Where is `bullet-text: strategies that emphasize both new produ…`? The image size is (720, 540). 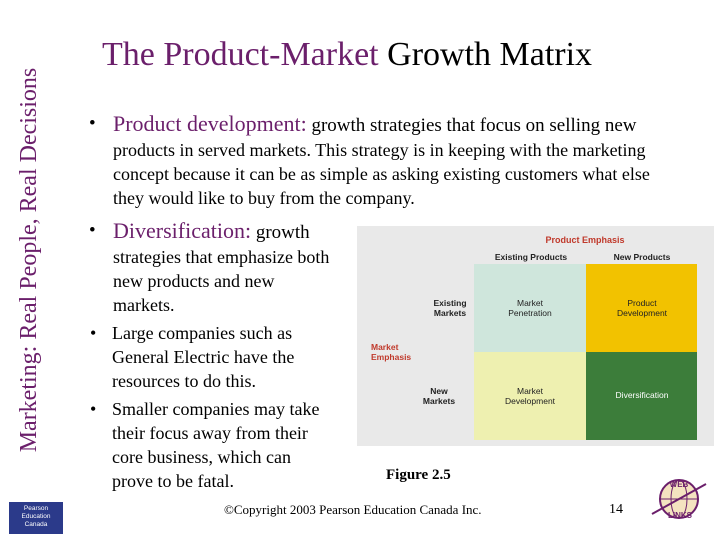 bullet-text: strategies that emphasize both new produ… is located at coordinates (221, 281).